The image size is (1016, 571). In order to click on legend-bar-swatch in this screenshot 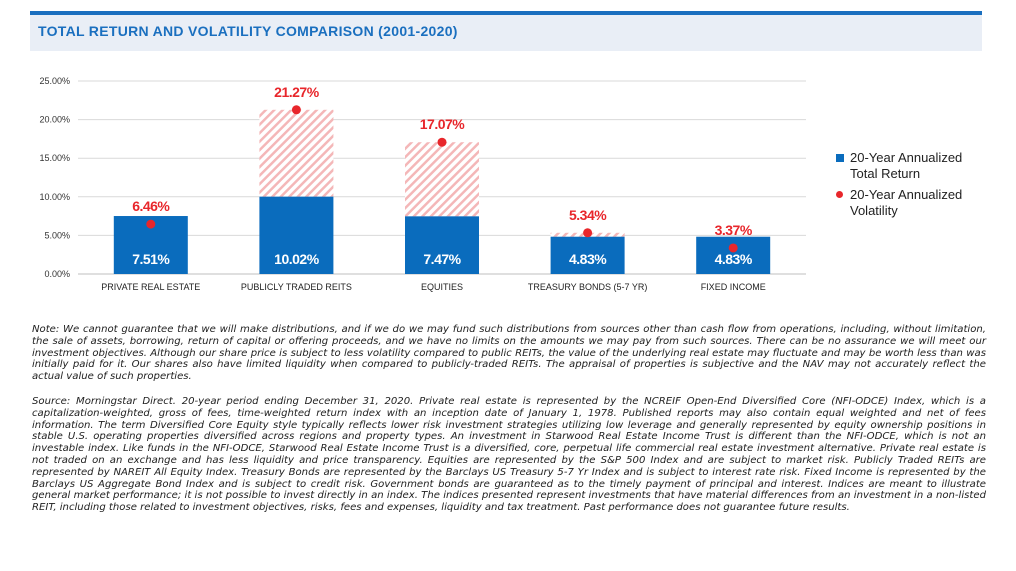, I will do `click(840, 158)`.